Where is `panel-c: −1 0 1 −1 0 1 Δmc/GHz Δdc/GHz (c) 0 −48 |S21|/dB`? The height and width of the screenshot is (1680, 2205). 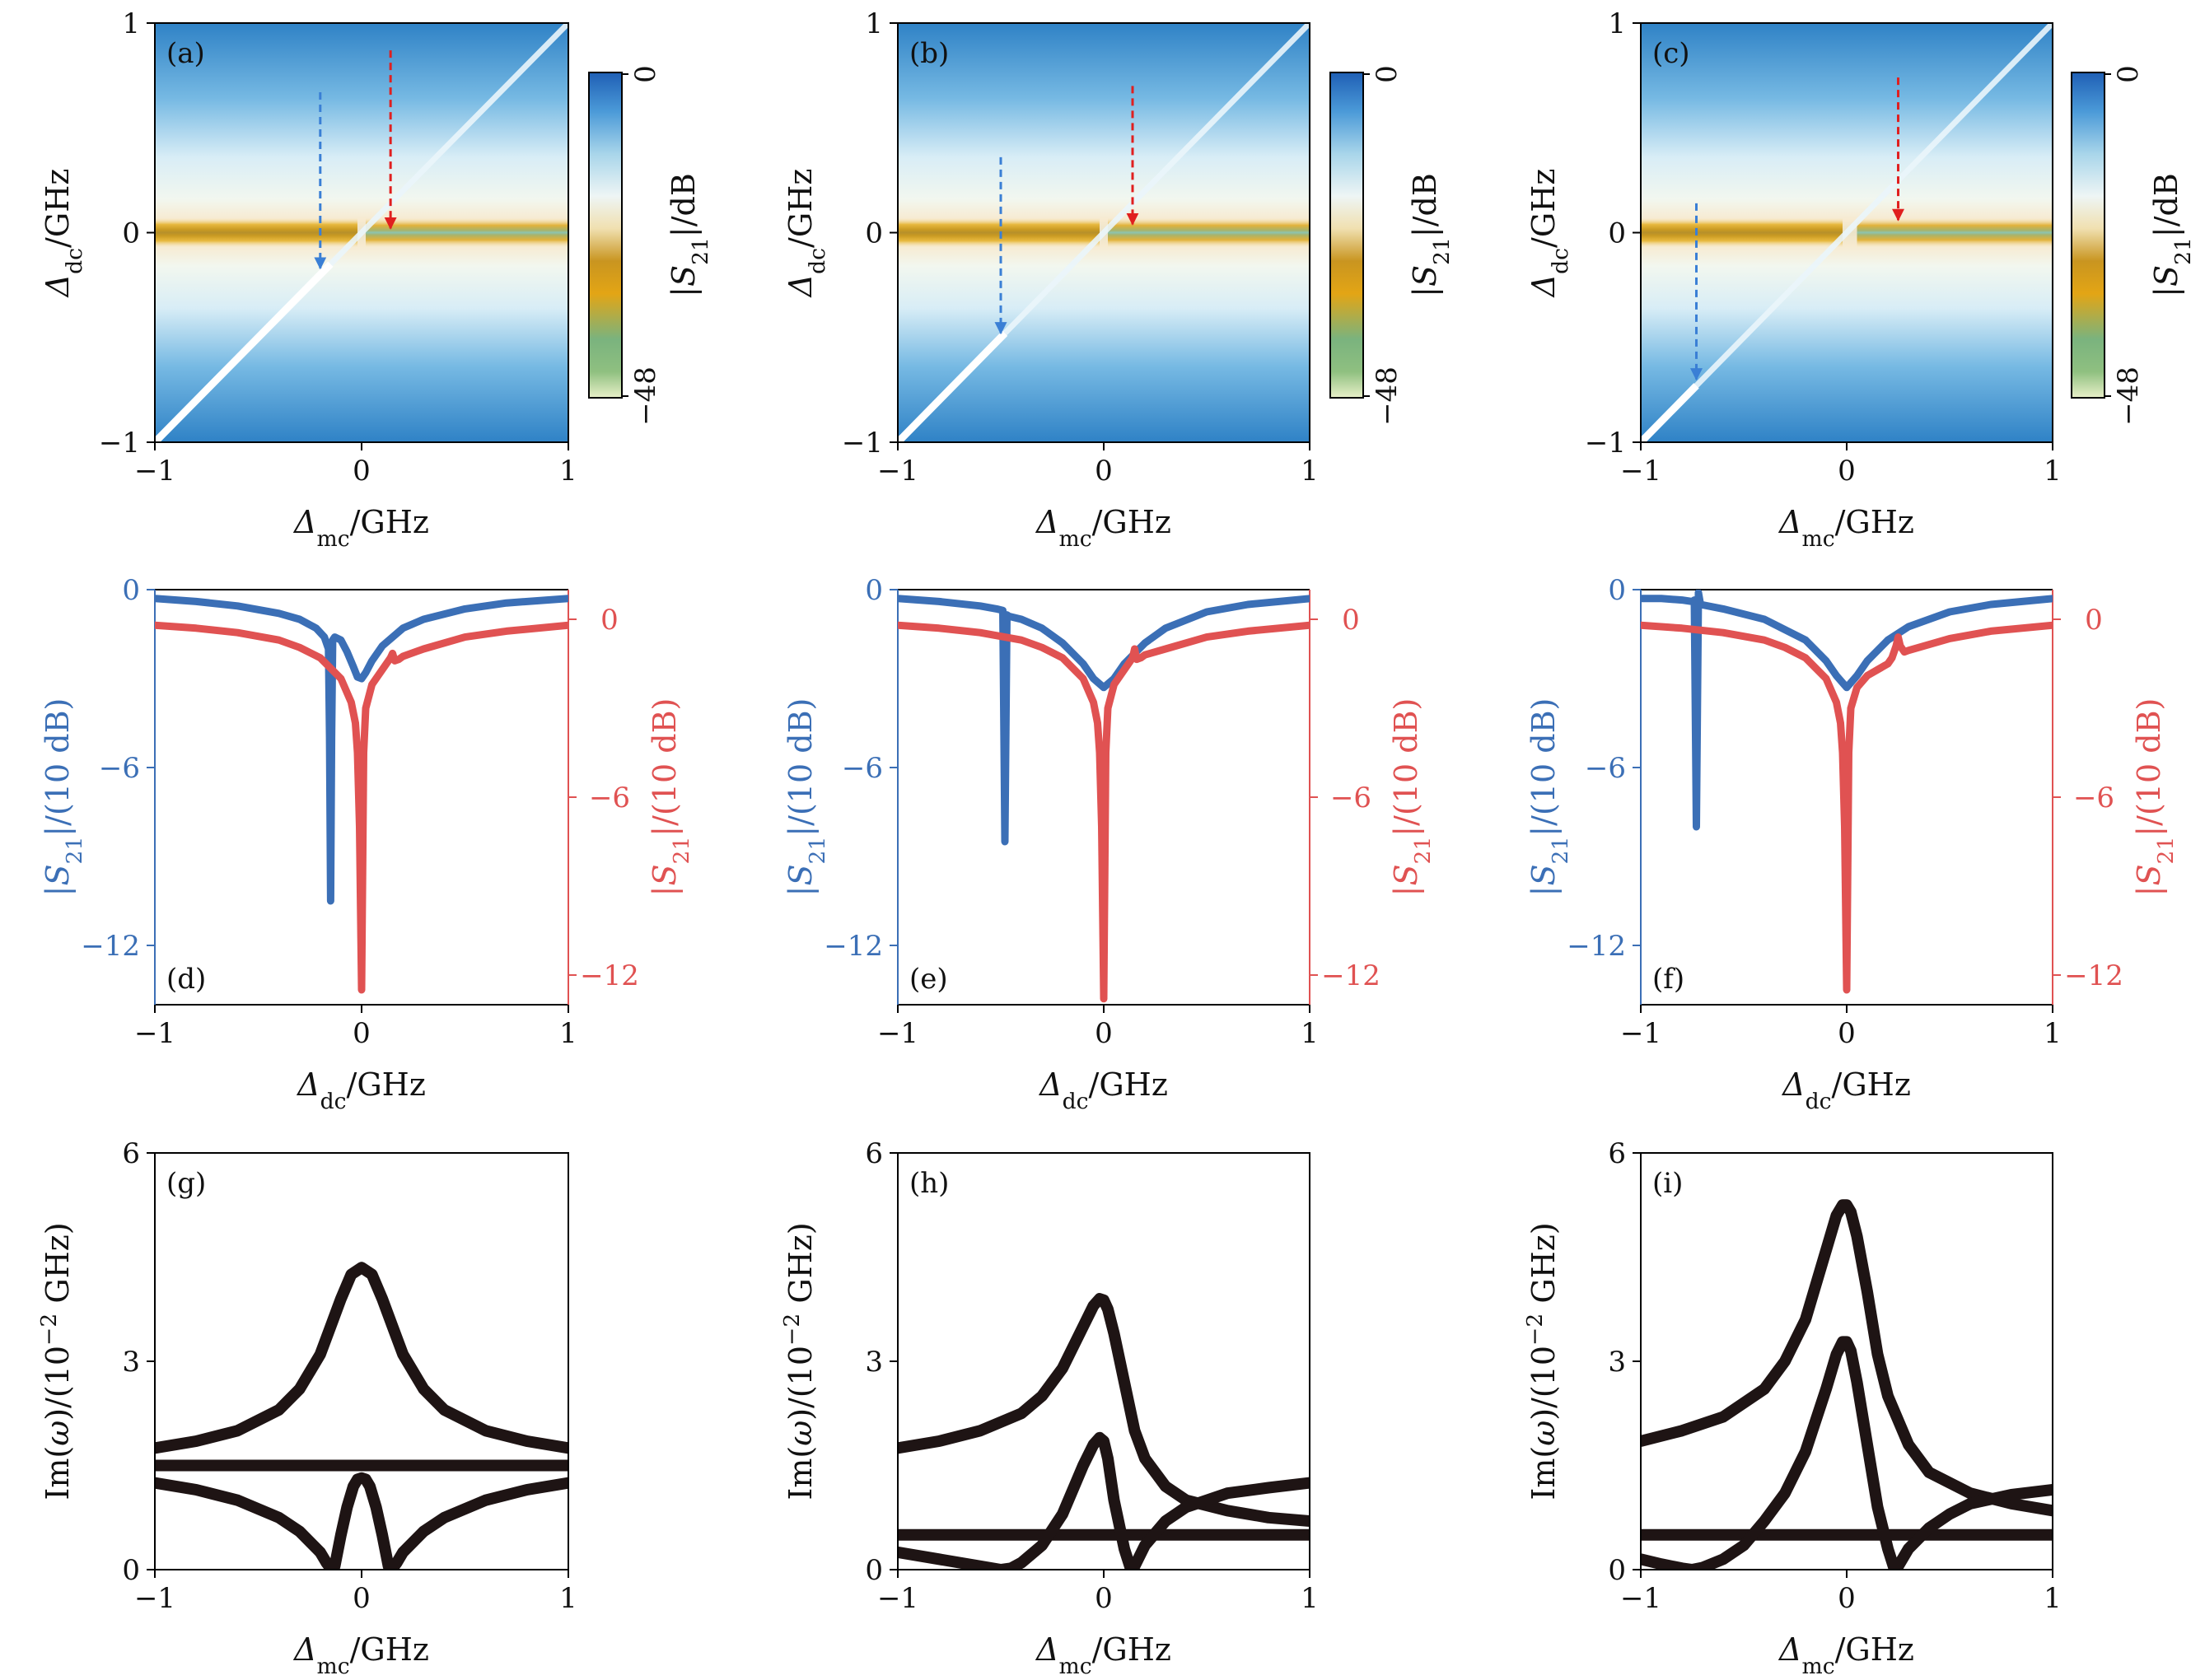 panel-c: −1 0 1 −1 0 1 Δmc/GHz Δdc/GHz (c) 0 −48 |S21|/dB is located at coordinates (1860, 279).